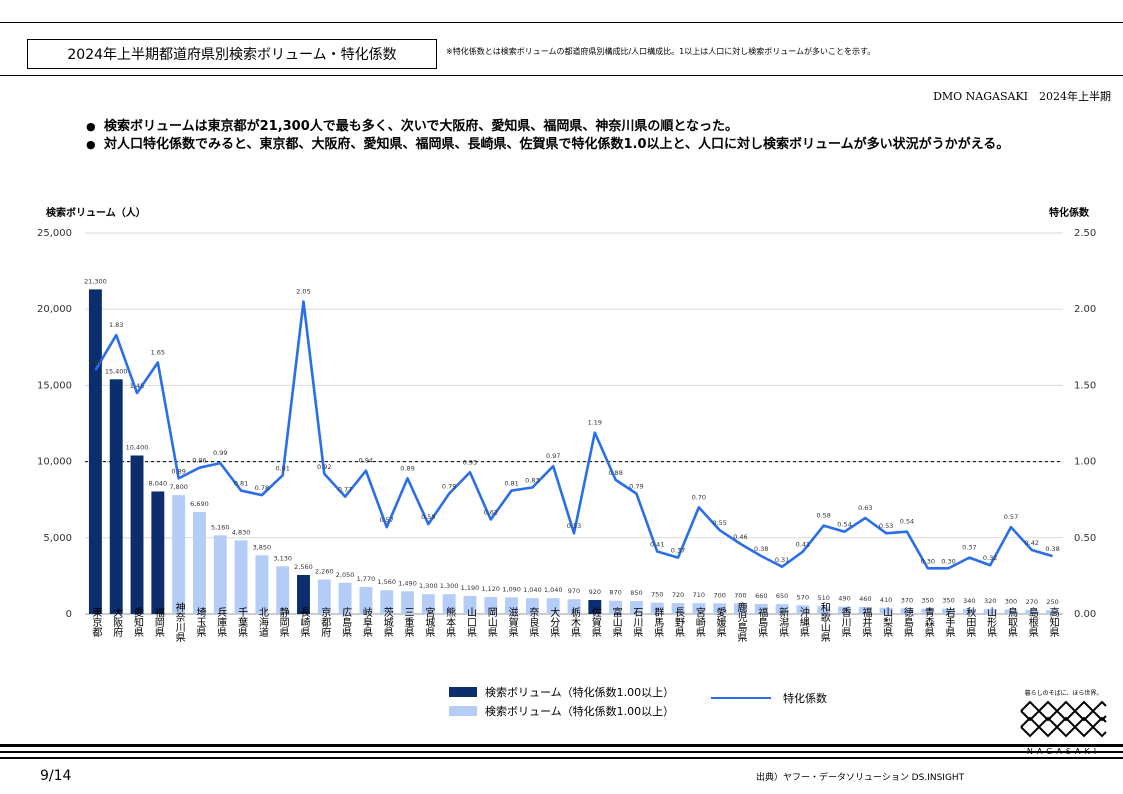  I want to click on bar-value-label: 850, so click(636, 593).